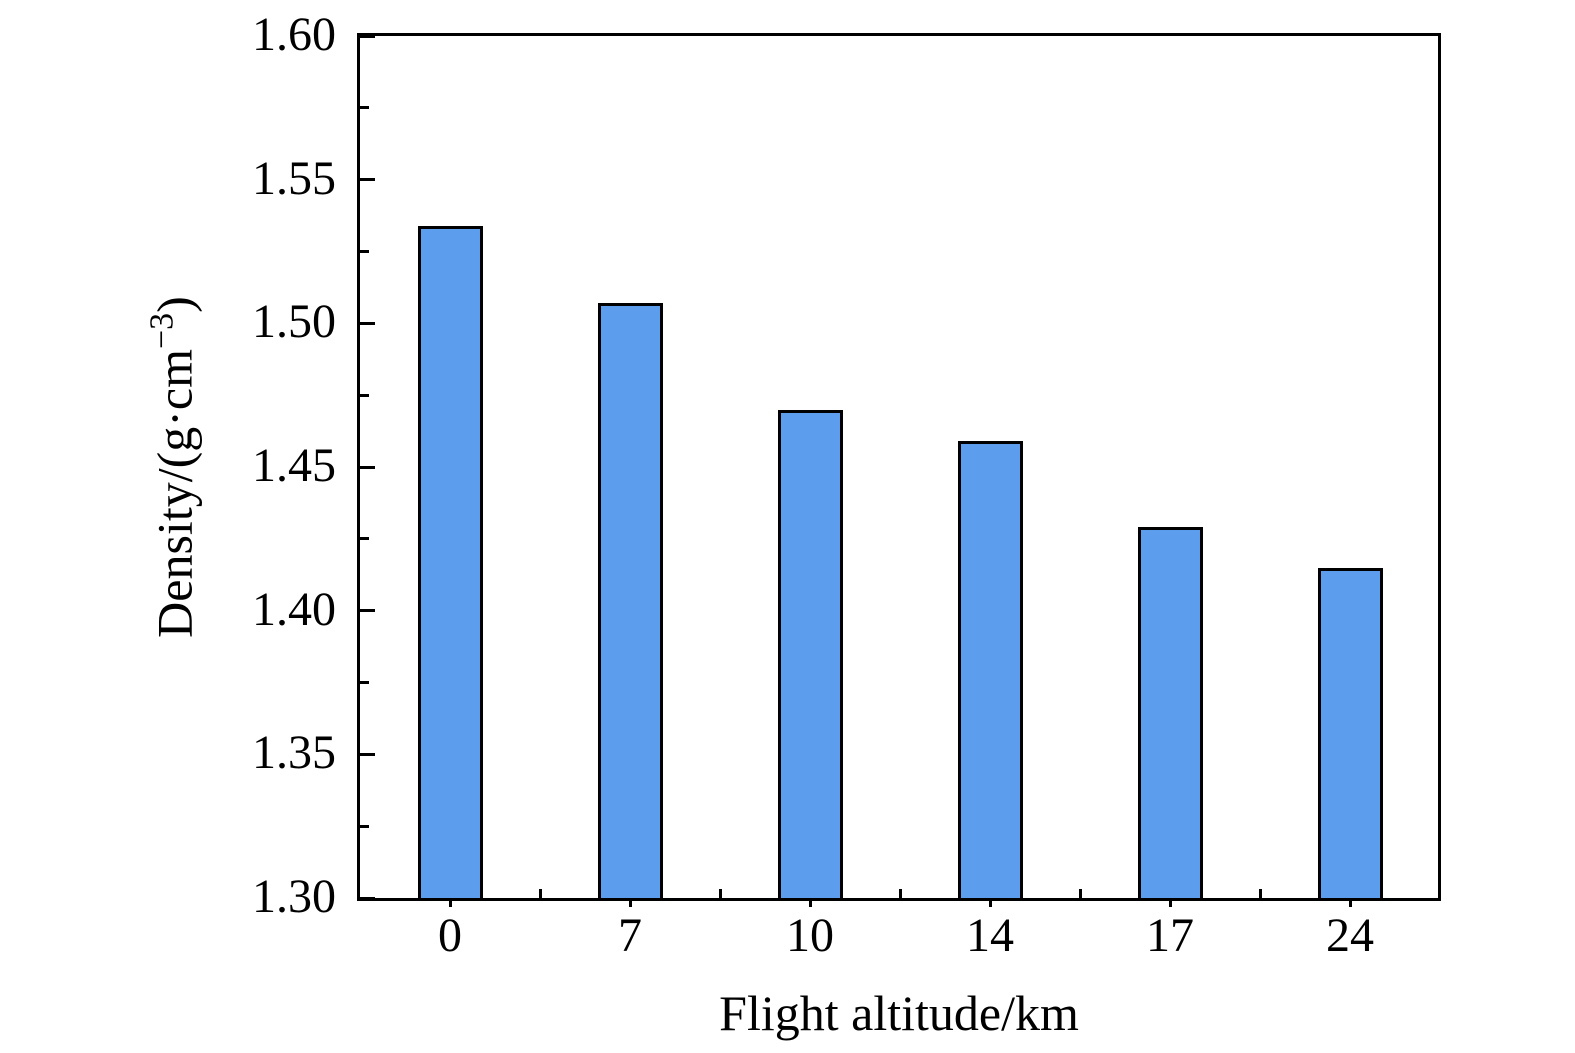 The image size is (1575, 1053). Describe the element at coordinates (630, 935) in the screenshot. I see `x-tick-label: 7` at that location.